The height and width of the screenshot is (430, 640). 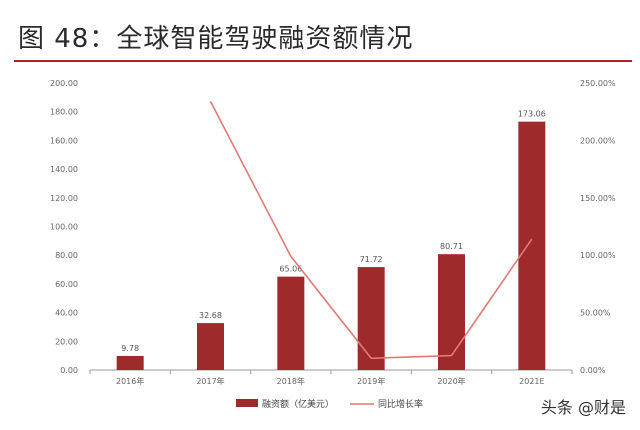 What do you see at coordinates (323, 61) in the screenshot?
I see `title-rule` at bounding box center [323, 61].